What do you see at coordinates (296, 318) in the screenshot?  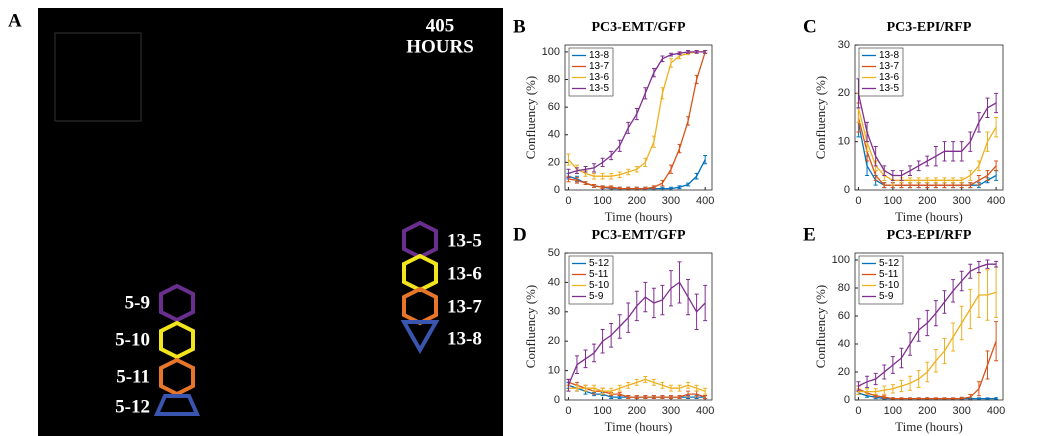 I see `region-markers` at bounding box center [296, 318].